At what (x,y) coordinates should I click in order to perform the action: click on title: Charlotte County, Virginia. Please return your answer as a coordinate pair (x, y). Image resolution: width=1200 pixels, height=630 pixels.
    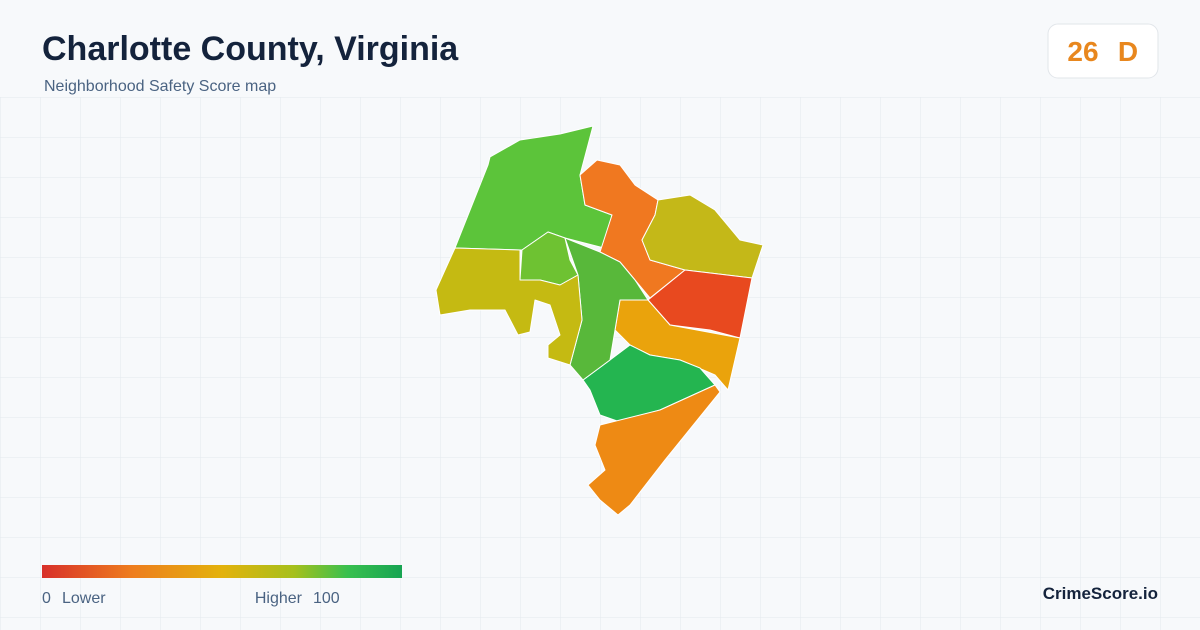
    Looking at the image, I should click on (250, 49).